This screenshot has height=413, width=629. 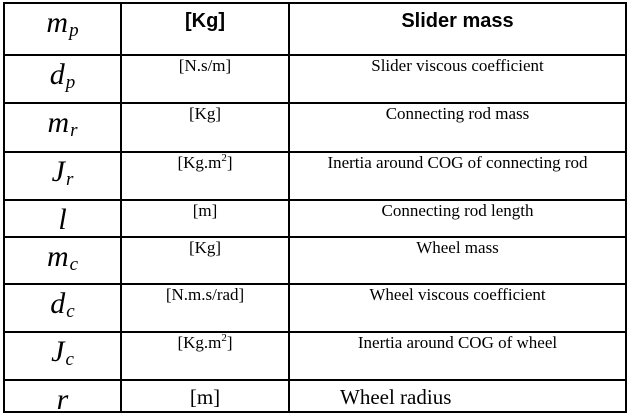 What do you see at coordinates (457, 29) in the screenshot?
I see `description-cell: Slider mass` at bounding box center [457, 29].